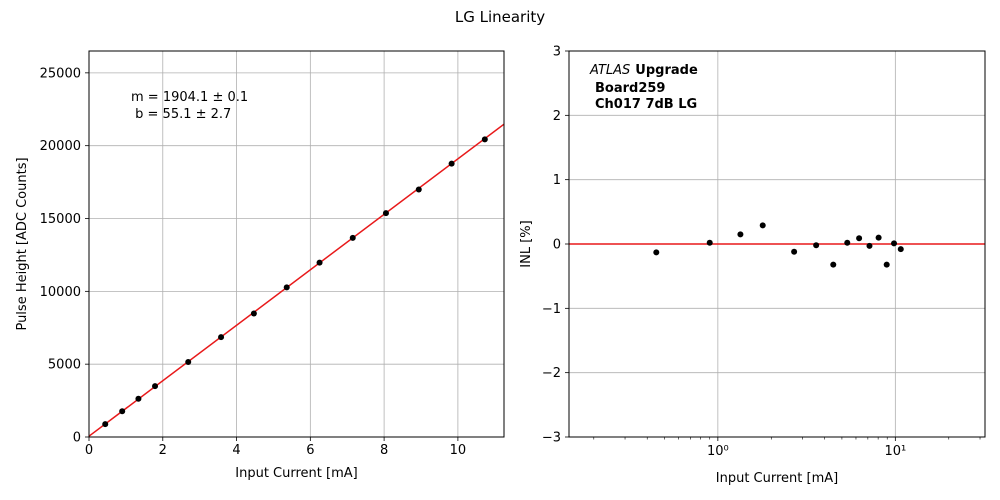 This screenshot has width=1000, height=500. I want to click on right-y-tick-label: 0, so click(557, 245).